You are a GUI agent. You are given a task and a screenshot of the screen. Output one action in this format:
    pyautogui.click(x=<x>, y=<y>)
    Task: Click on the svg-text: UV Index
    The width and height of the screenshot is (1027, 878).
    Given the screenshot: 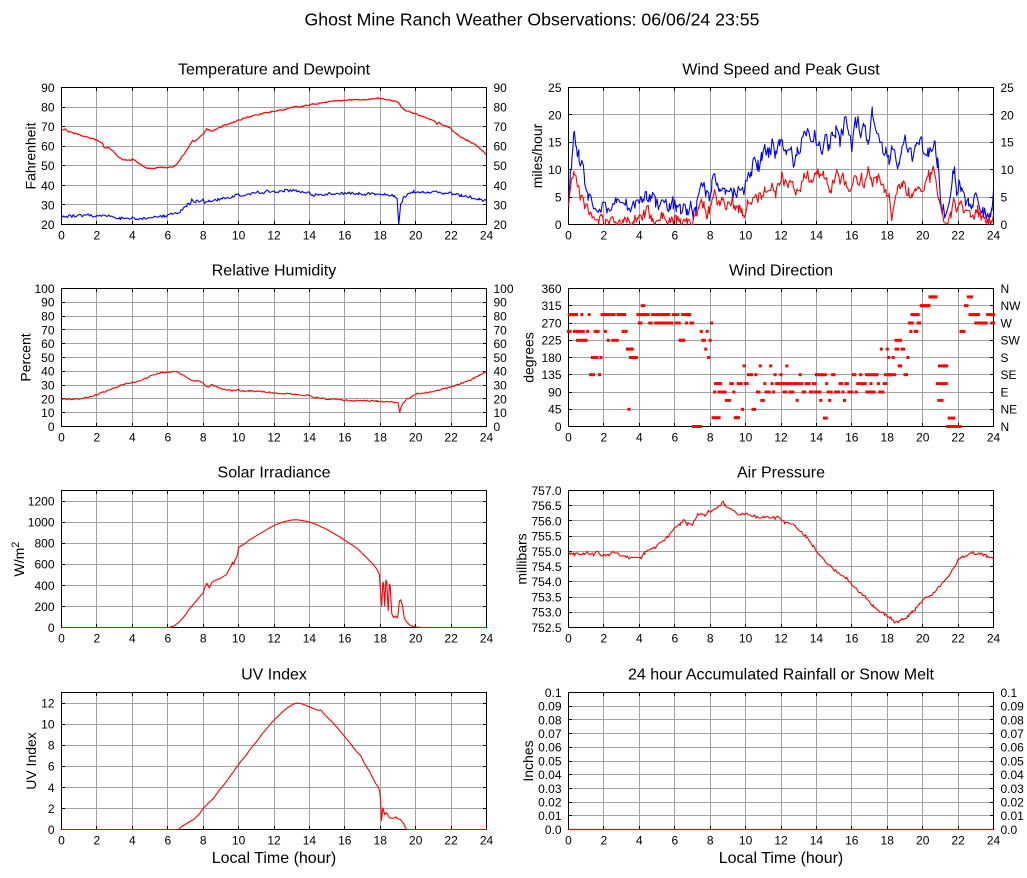 What is the action you would take?
    pyautogui.click(x=274, y=675)
    